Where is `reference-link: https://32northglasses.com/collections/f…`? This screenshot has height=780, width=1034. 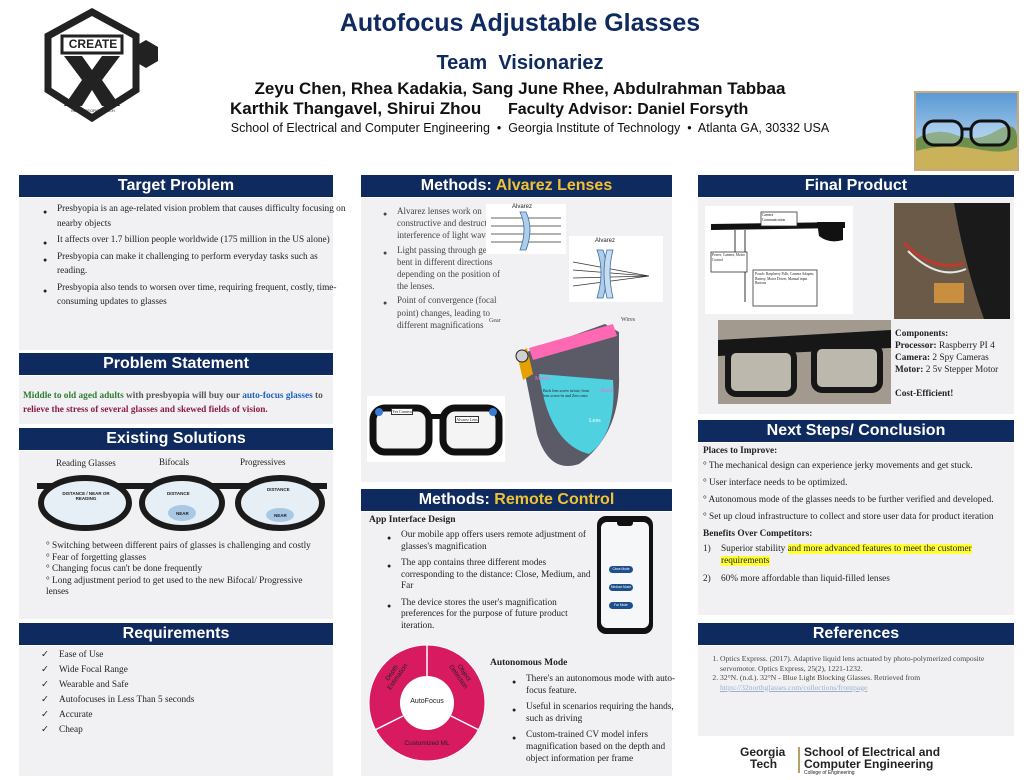
reference-link: https://32northglasses.com/collections/f… is located at coordinates (794, 687).